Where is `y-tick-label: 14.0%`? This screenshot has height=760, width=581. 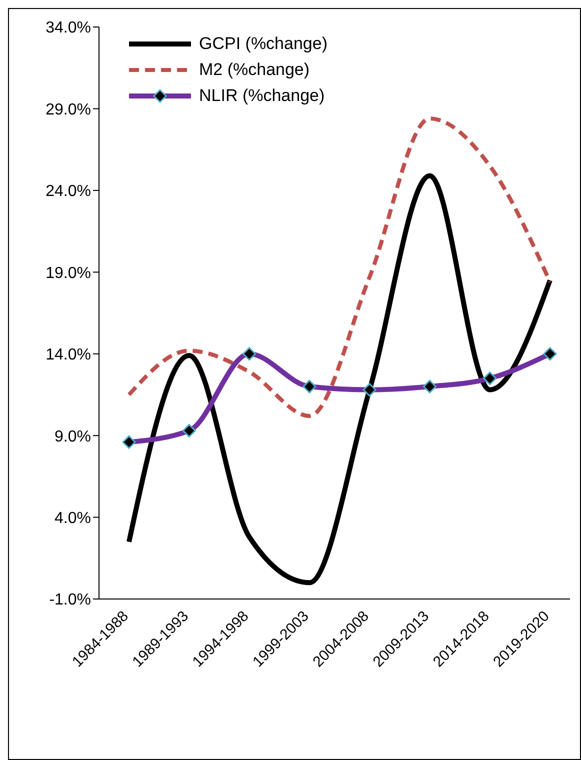 y-tick-label: 14.0% is located at coordinates (68, 355).